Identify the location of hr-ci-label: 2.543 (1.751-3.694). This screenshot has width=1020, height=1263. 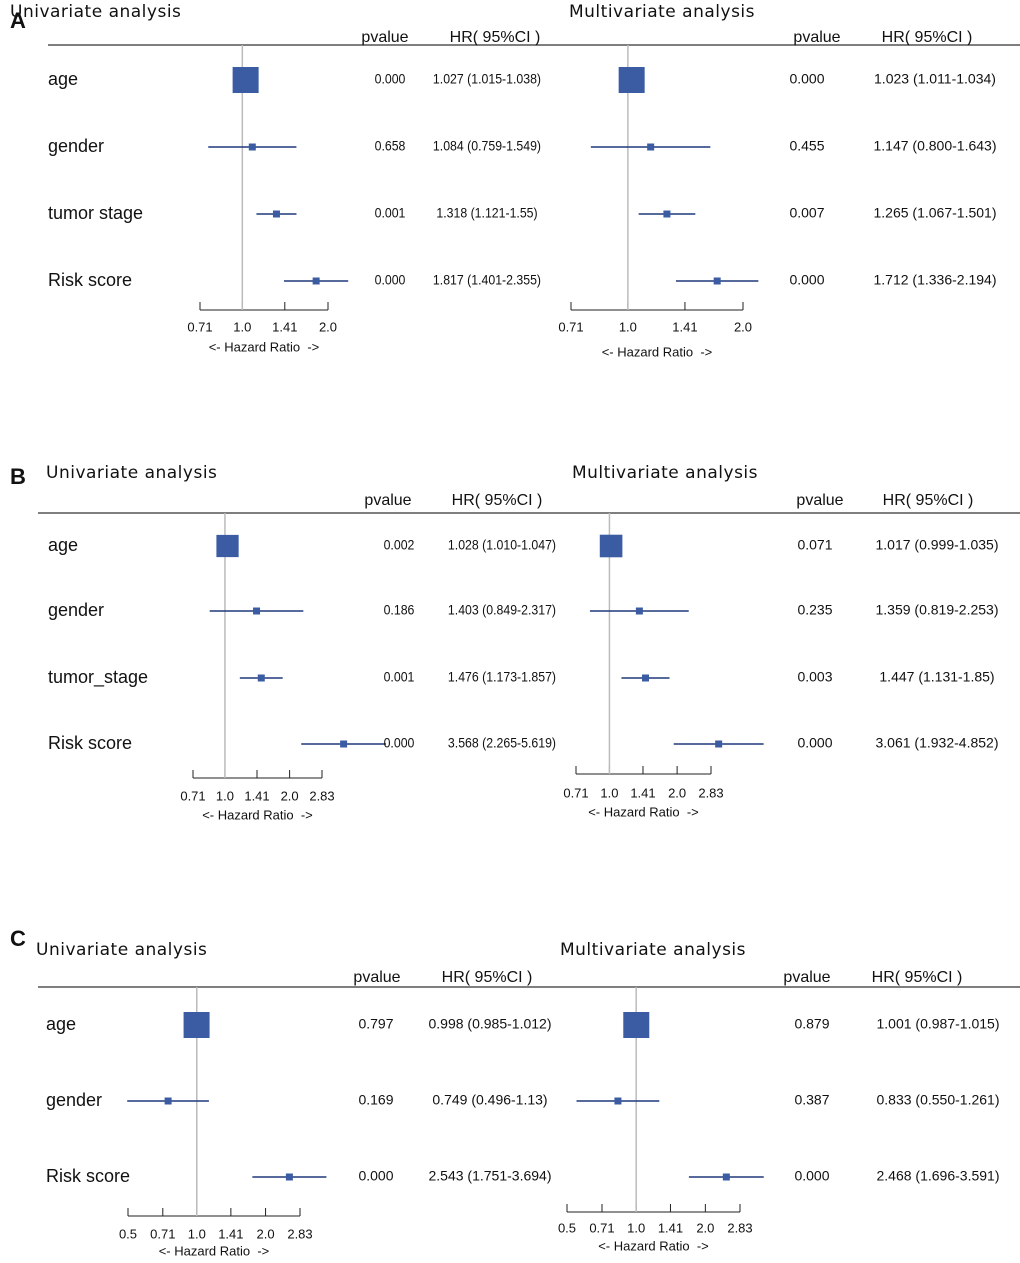
(490, 1176).